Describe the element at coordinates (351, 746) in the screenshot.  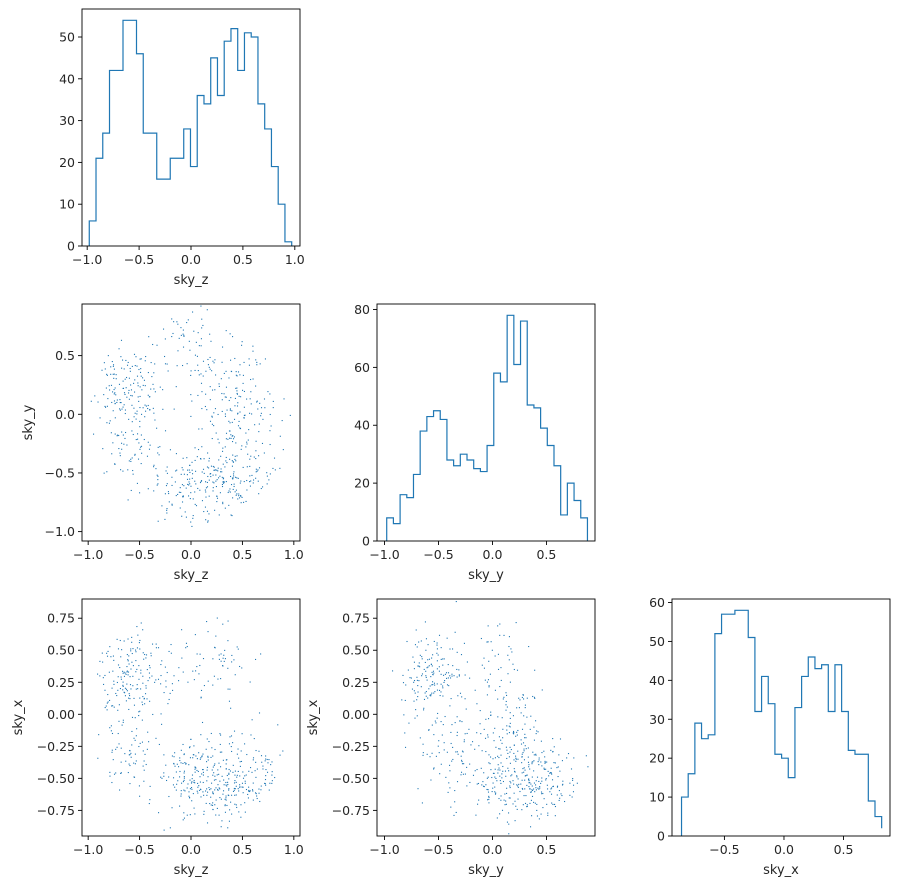
I see `scatter-sky-x-vs-sky-y-ytick-label: −0.25` at that location.